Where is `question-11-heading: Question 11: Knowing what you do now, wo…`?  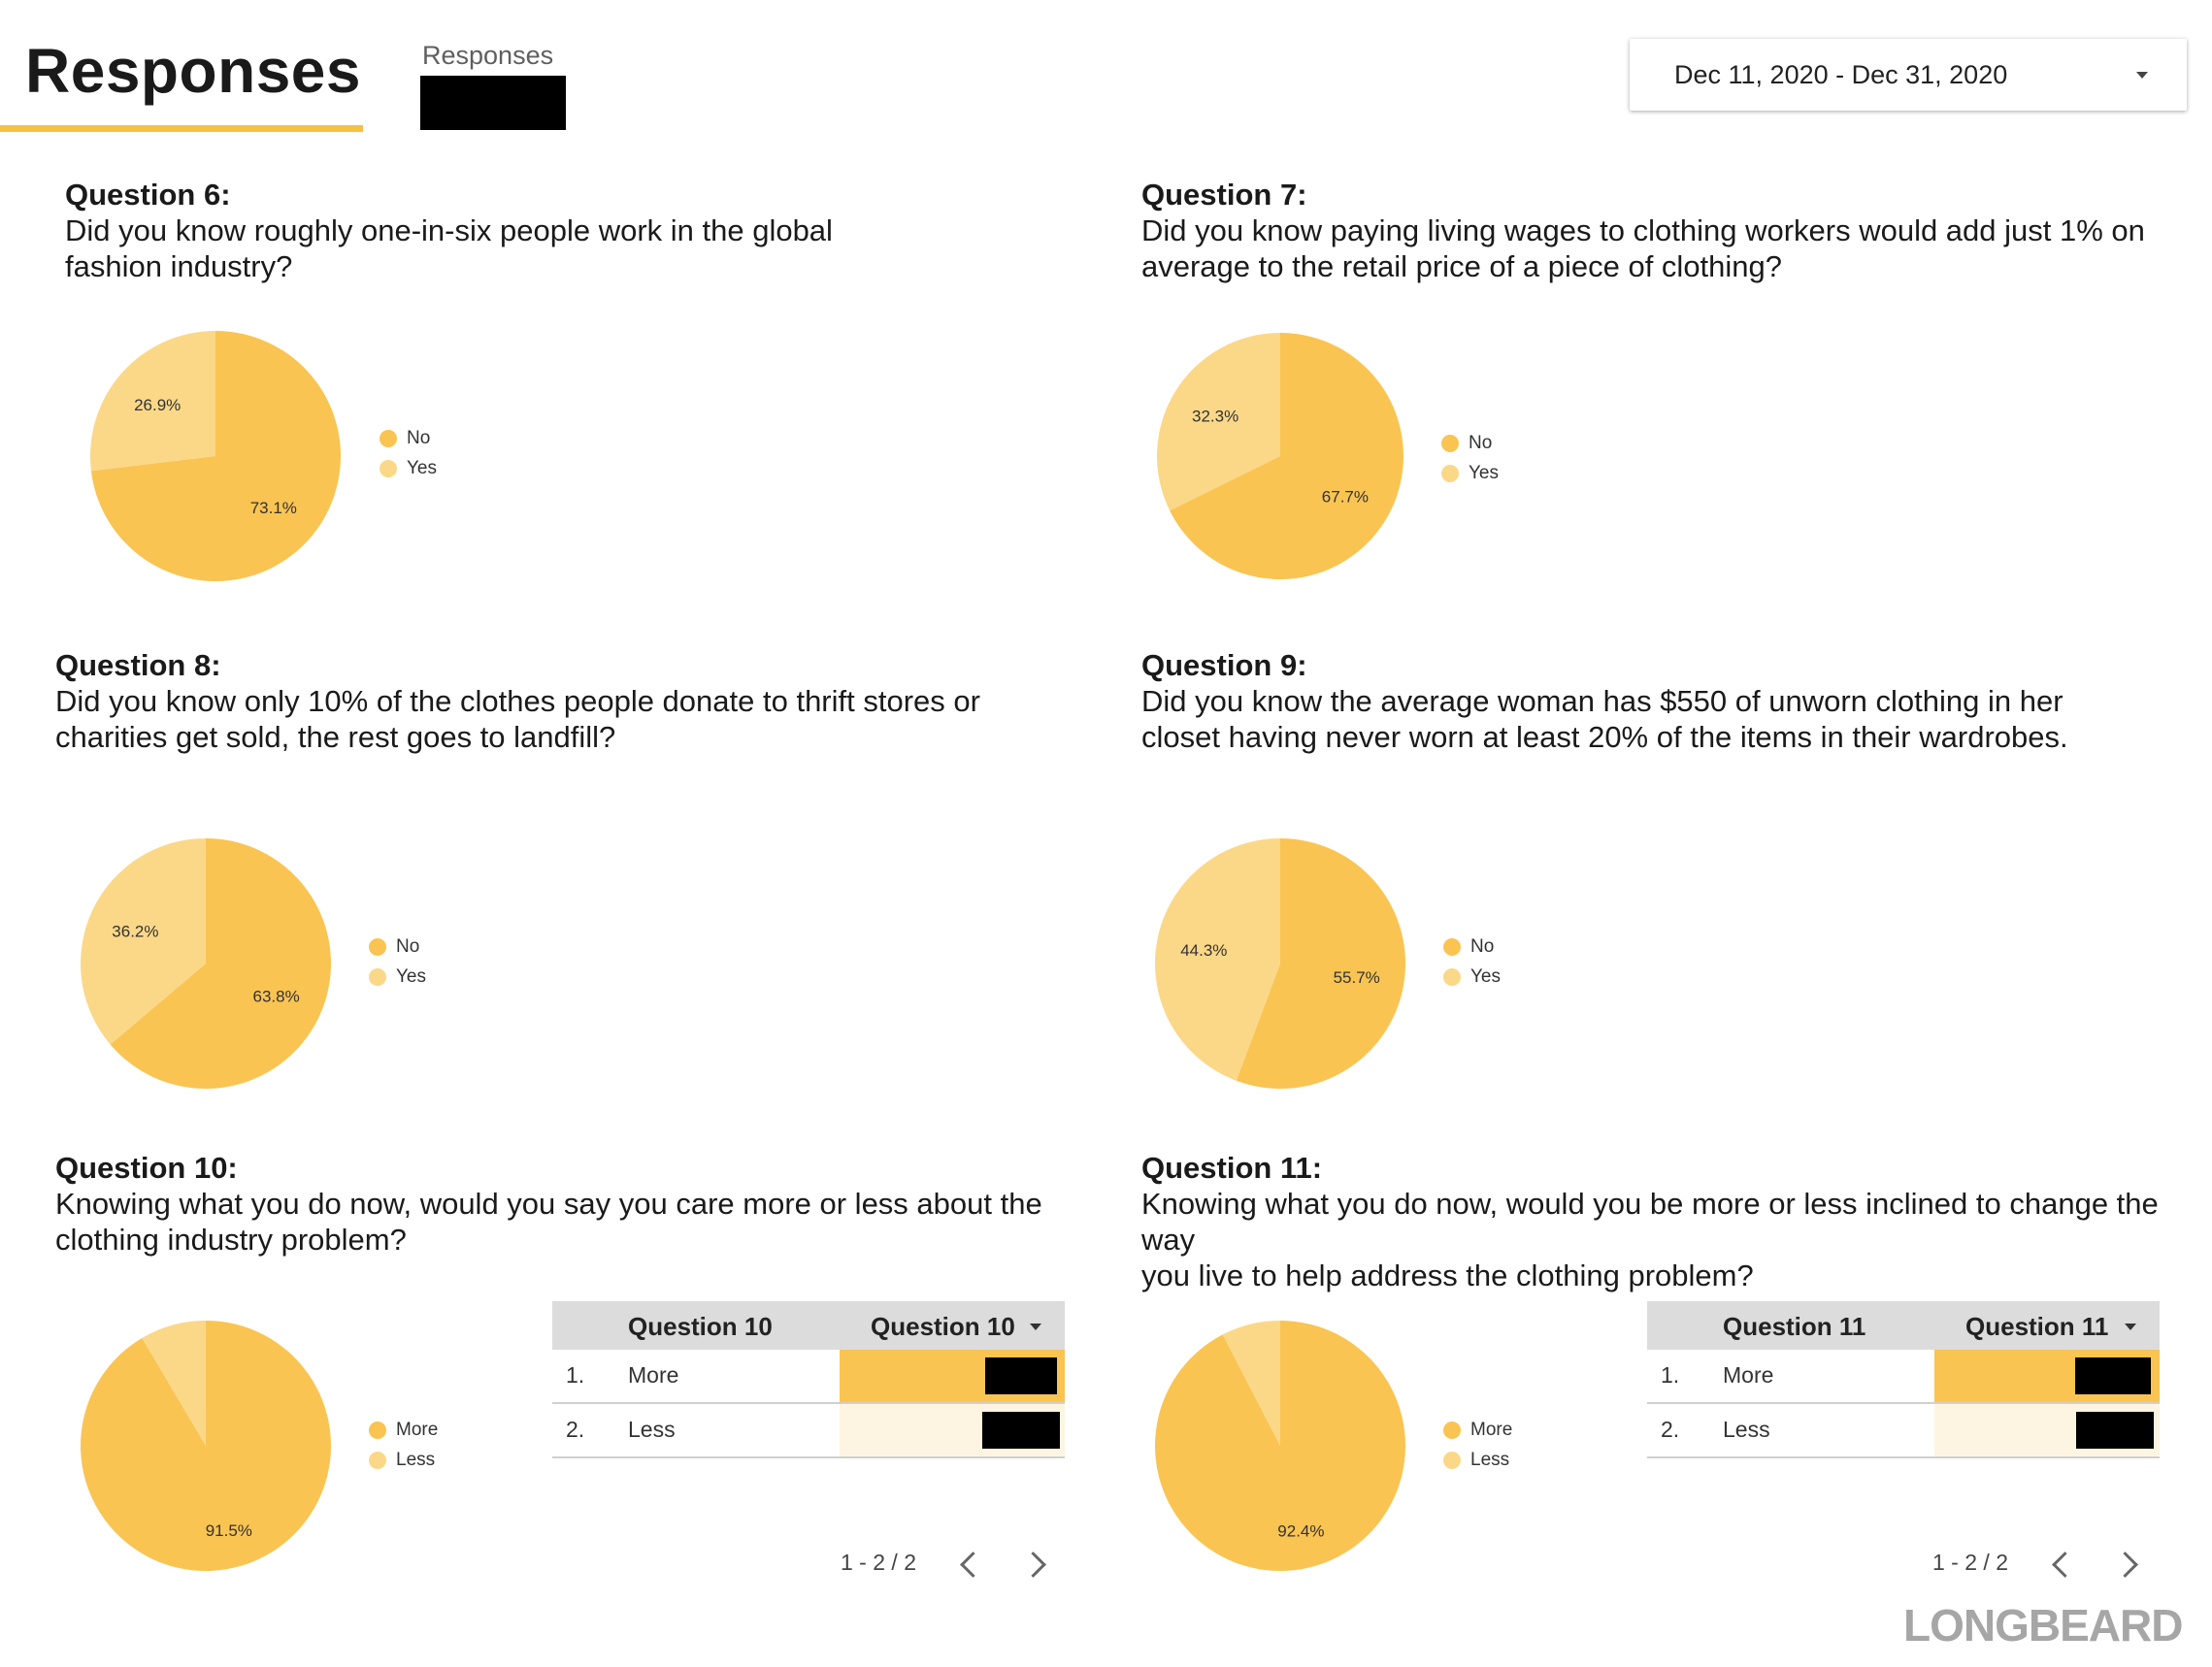 question-11-heading: Question 11: Knowing what you do now, wo… is located at coordinates (1676, 1221).